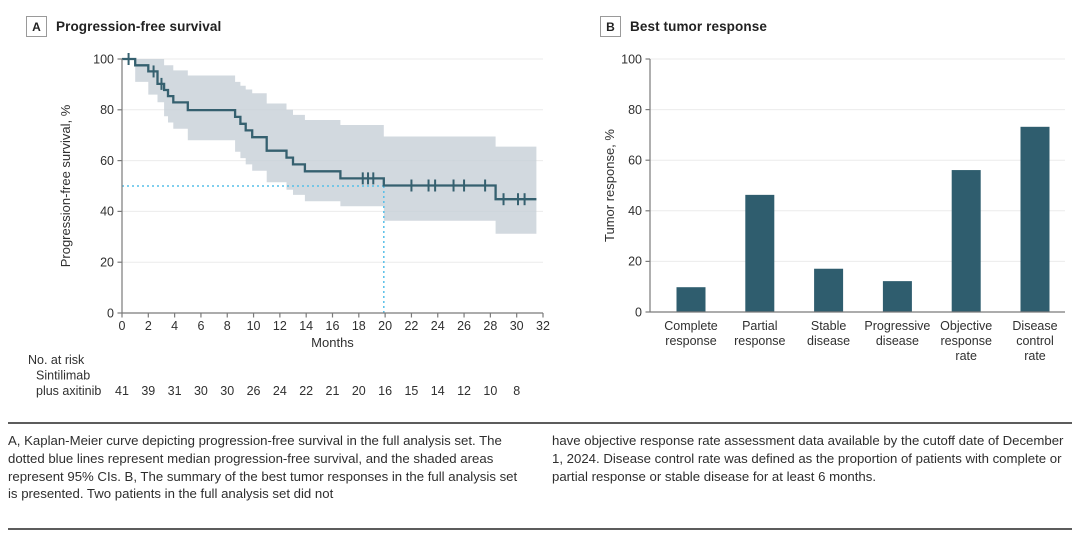  I want to click on at-risk-value: 31, so click(175, 391).